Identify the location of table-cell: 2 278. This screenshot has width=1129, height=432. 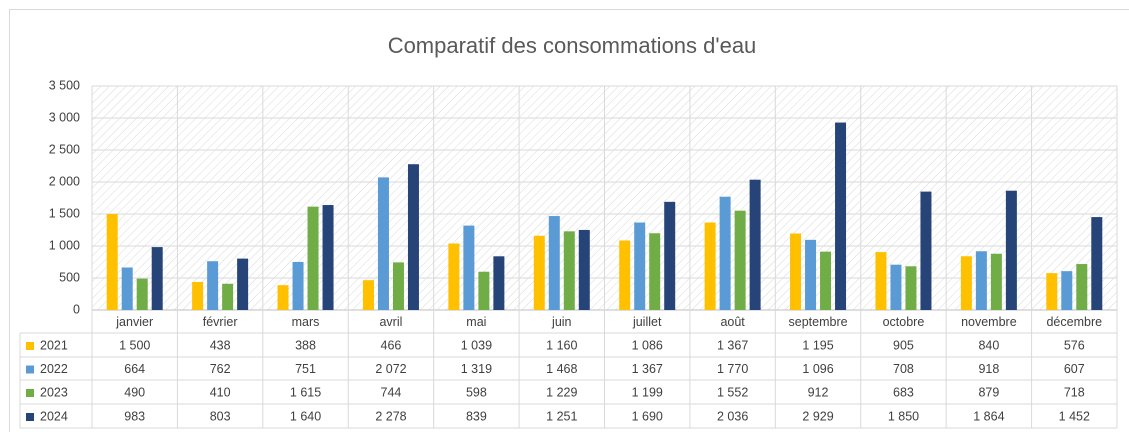
(390, 416).